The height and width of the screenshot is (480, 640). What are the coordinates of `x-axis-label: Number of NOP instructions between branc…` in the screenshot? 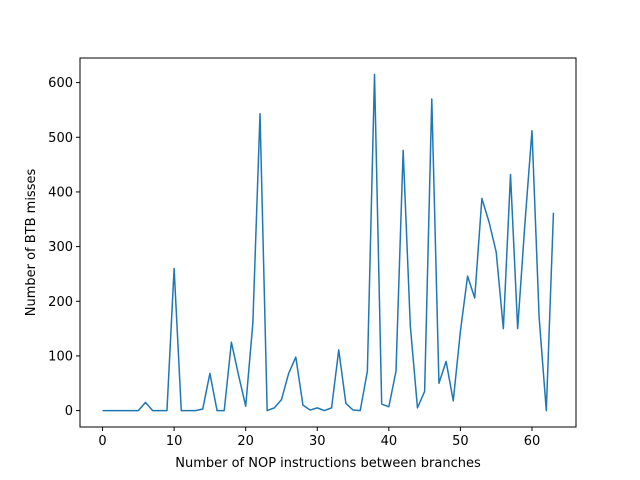 It's located at (328, 463).